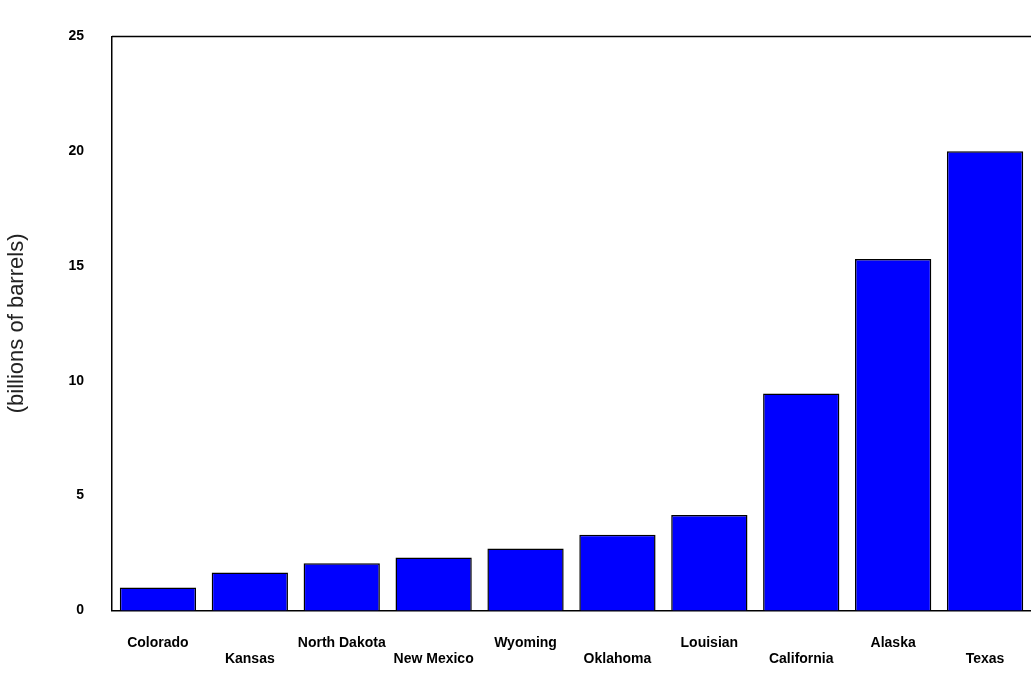  Describe the element at coordinates (525, 641) in the screenshot. I see `x-tick-label: Wyoming` at that location.